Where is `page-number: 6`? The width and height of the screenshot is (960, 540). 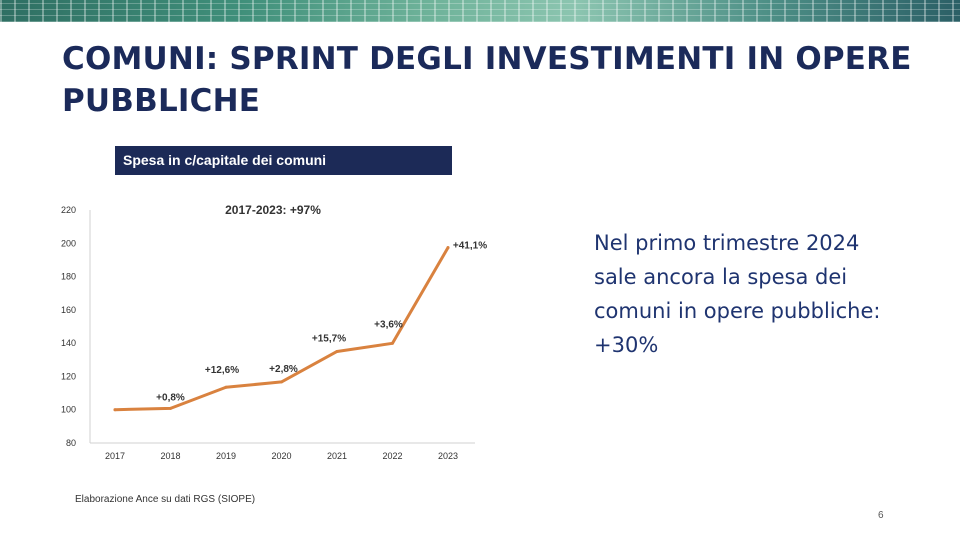
page-number: 6 is located at coordinates (881, 515).